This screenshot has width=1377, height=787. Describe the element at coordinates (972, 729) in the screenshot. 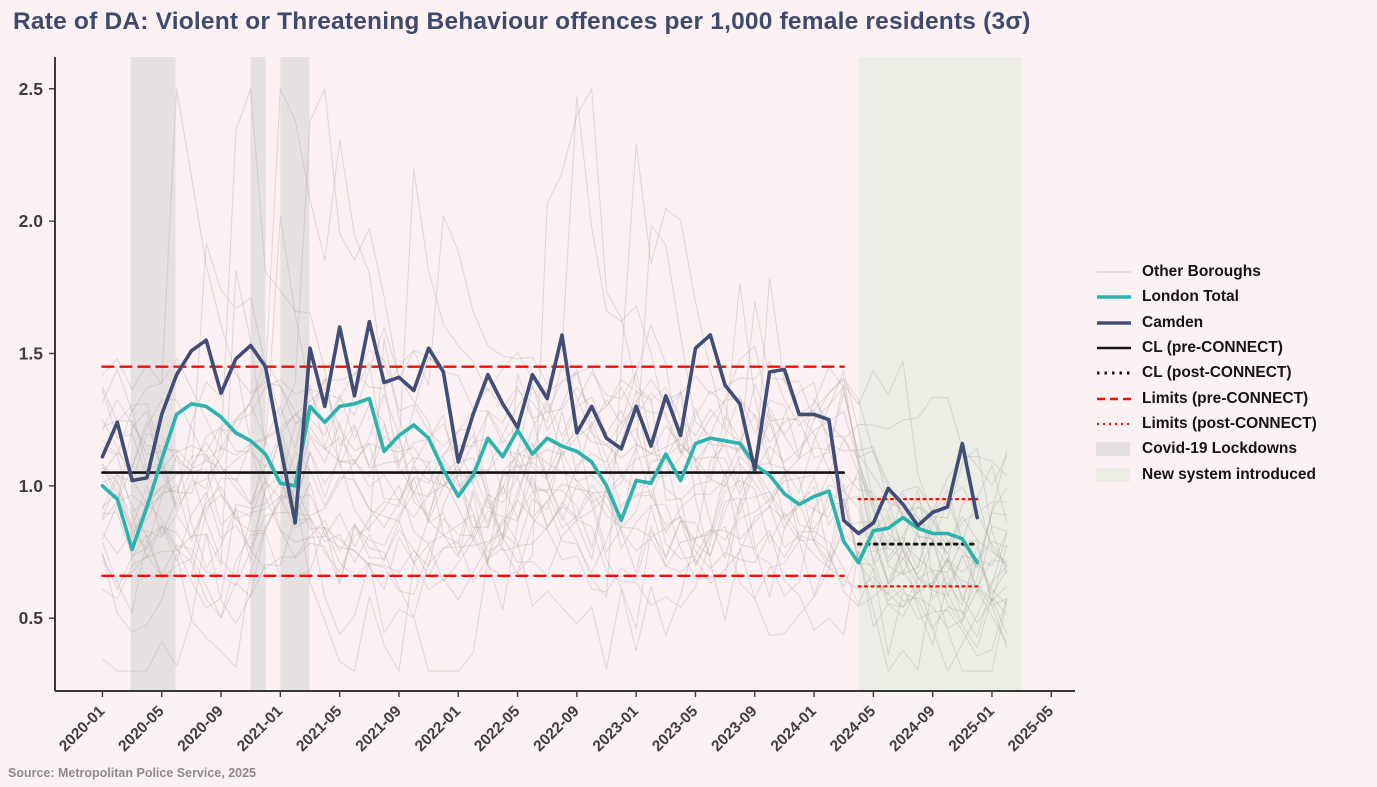

I see `x-tick-label: 2025-01` at that location.